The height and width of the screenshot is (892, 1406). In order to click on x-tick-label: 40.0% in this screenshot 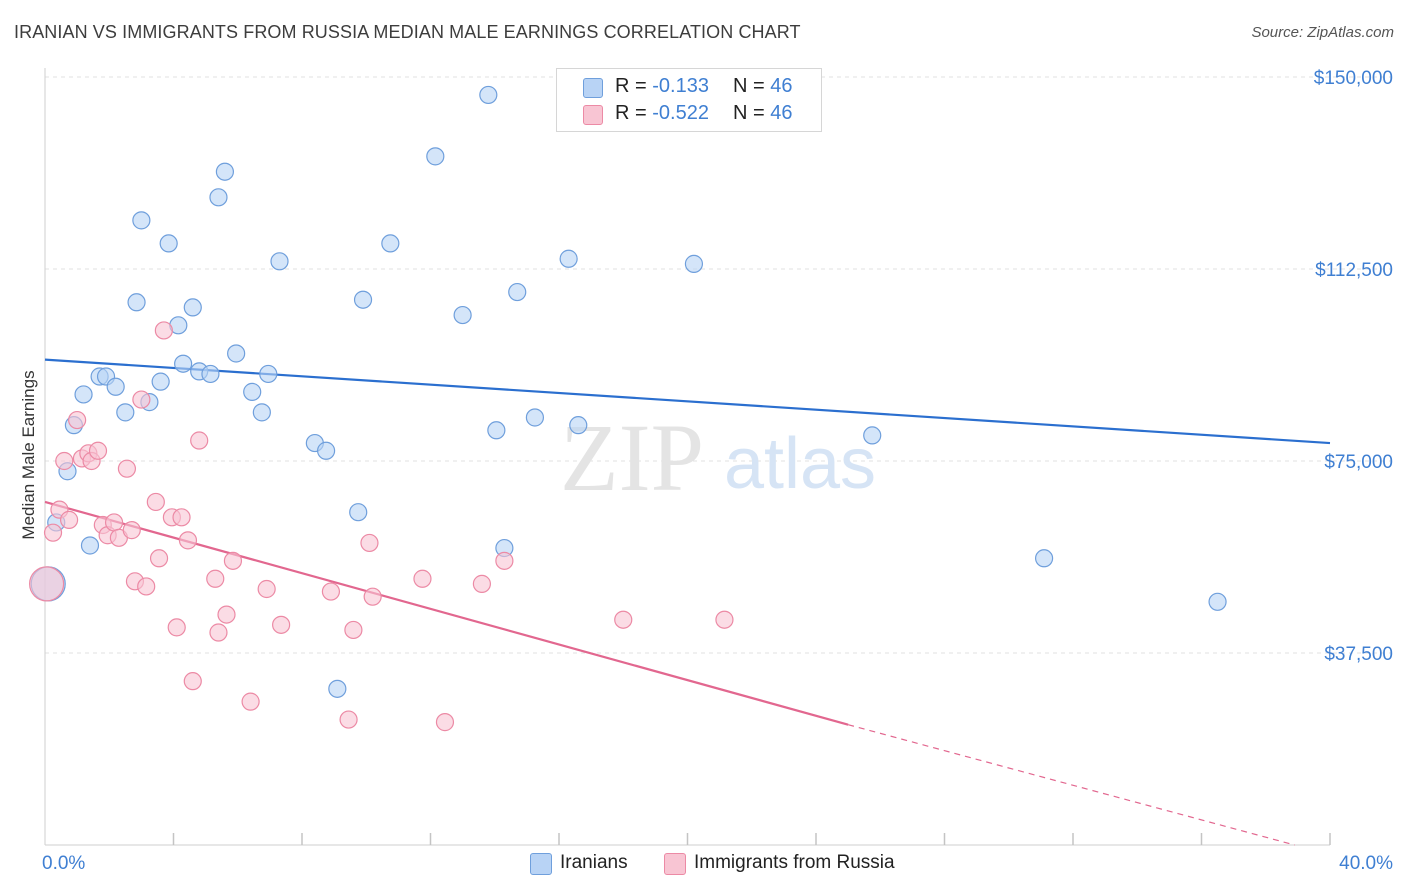, I will do `click(1366, 863)`.